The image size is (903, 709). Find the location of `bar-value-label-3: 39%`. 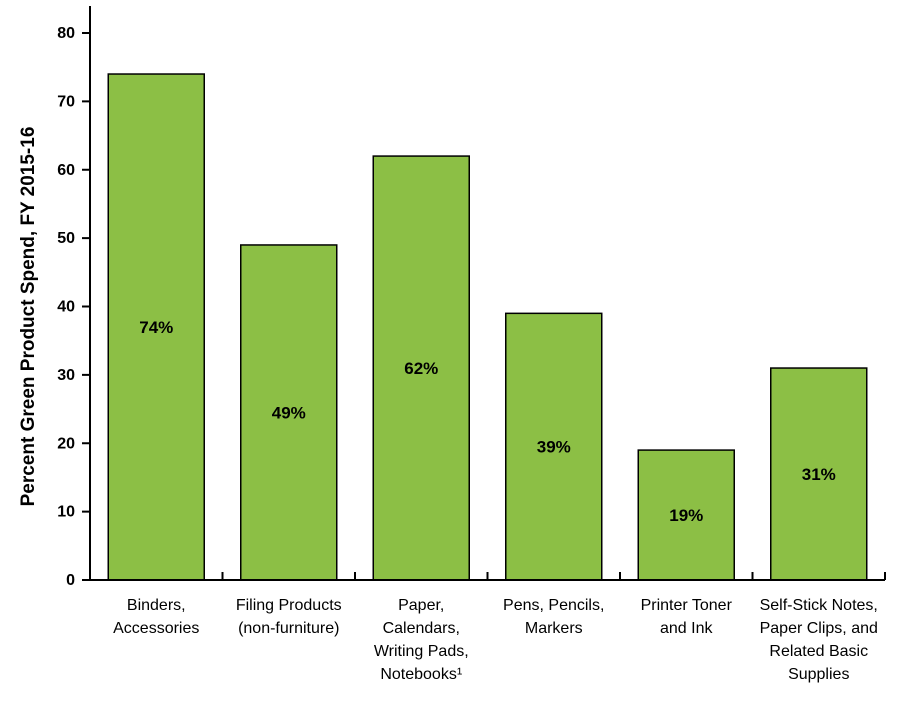

bar-value-label-3: 39% is located at coordinates (554, 447).